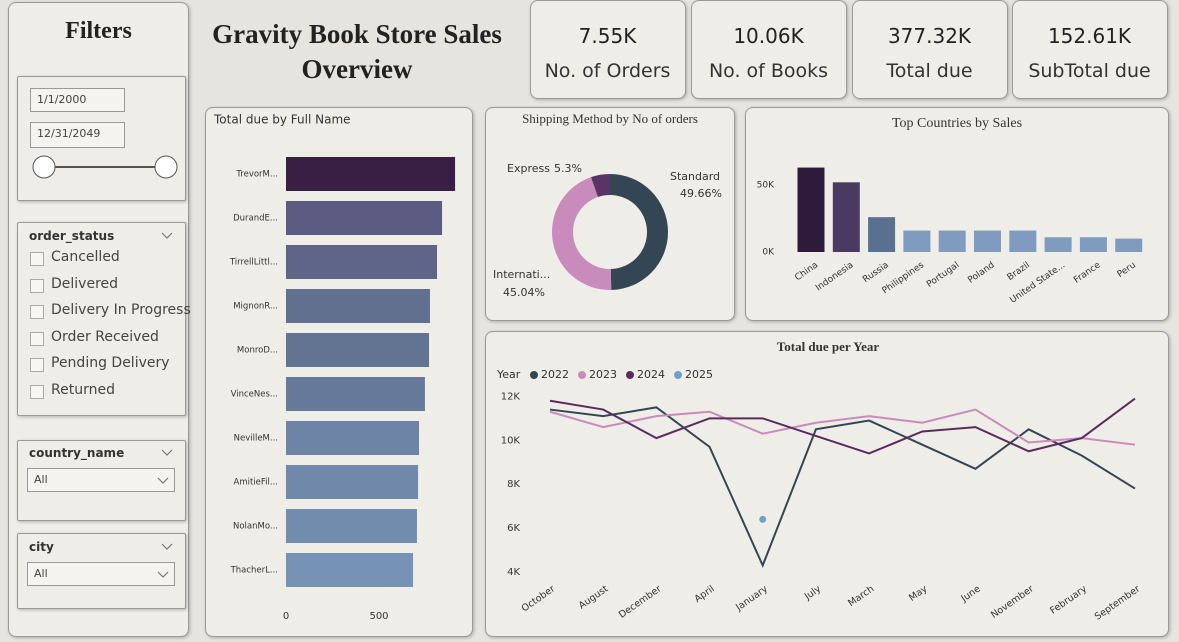  What do you see at coordinates (105, 336) in the screenshot?
I see `option-label: Order Received` at bounding box center [105, 336].